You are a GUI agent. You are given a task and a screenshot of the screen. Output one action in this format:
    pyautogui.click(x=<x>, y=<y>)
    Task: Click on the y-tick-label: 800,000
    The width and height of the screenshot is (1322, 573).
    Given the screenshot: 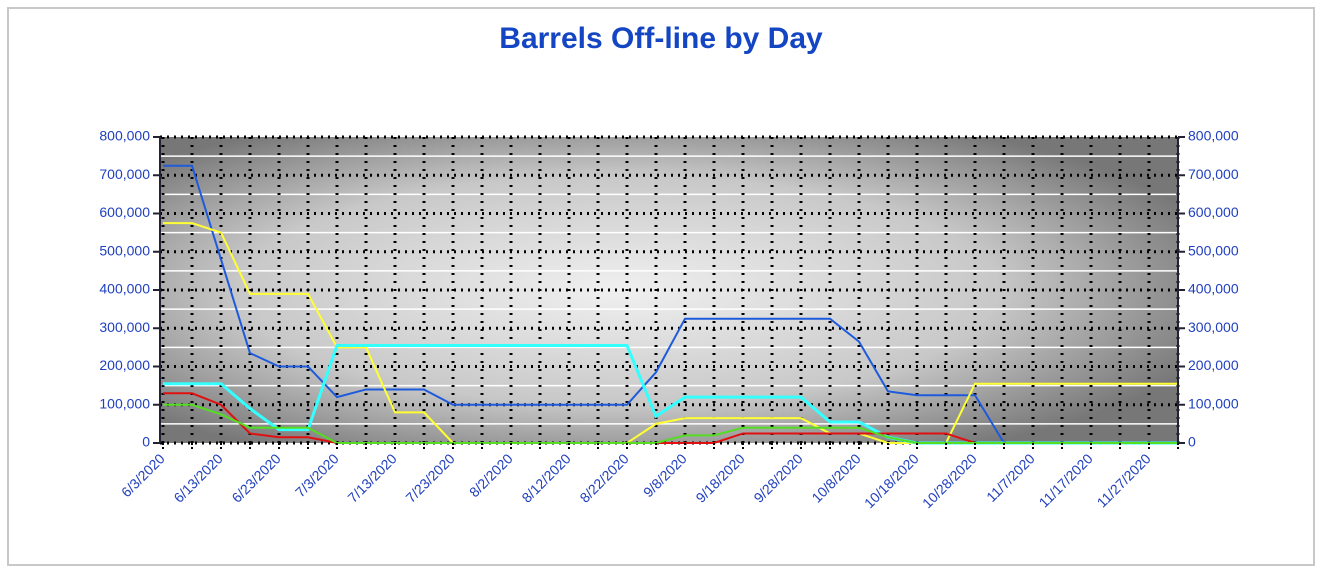 What is the action you would take?
    pyautogui.click(x=124, y=136)
    